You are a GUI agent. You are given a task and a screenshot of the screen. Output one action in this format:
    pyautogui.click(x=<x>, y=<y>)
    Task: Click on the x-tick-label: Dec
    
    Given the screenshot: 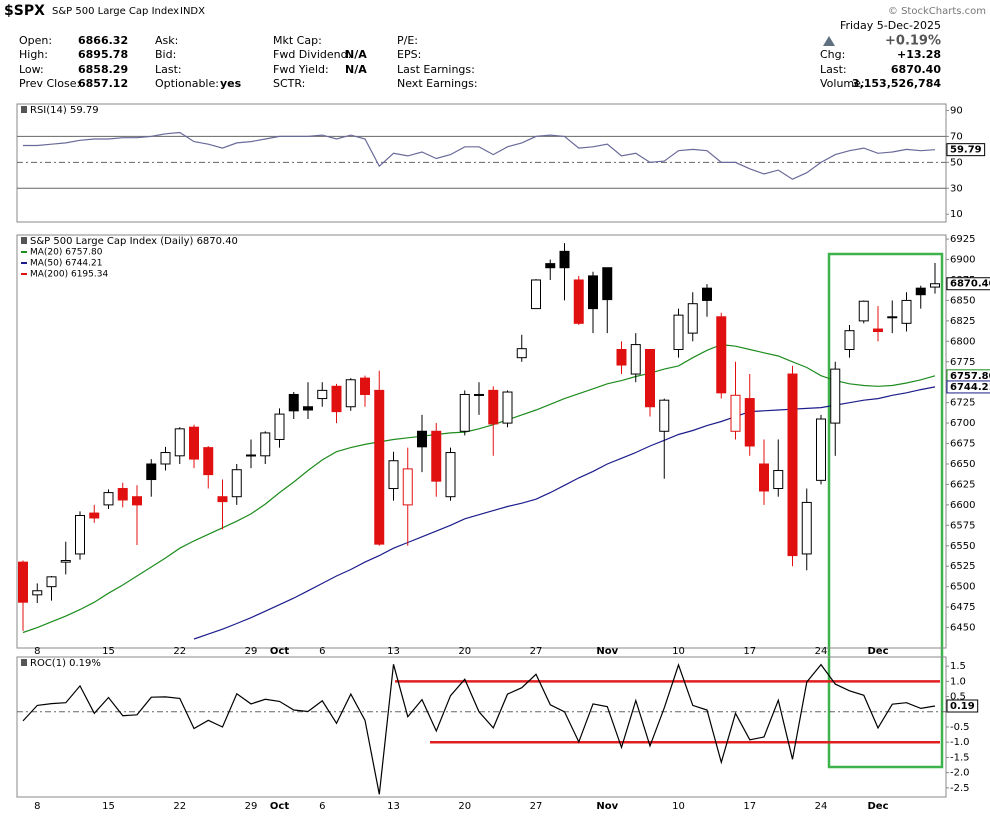 What is the action you would take?
    pyautogui.click(x=877, y=806)
    